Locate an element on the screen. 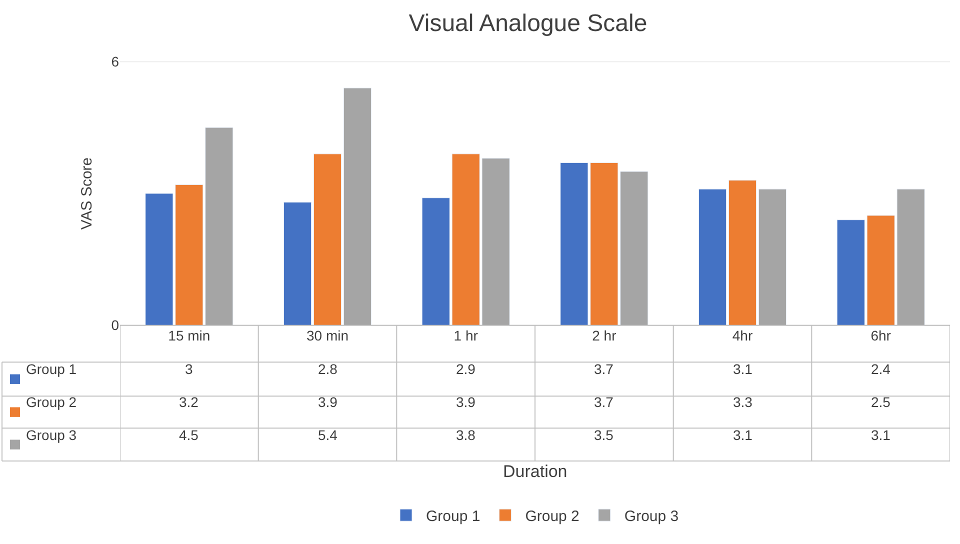 This screenshot has height=544, width=960. data-label: 2.8 is located at coordinates (328, 369).